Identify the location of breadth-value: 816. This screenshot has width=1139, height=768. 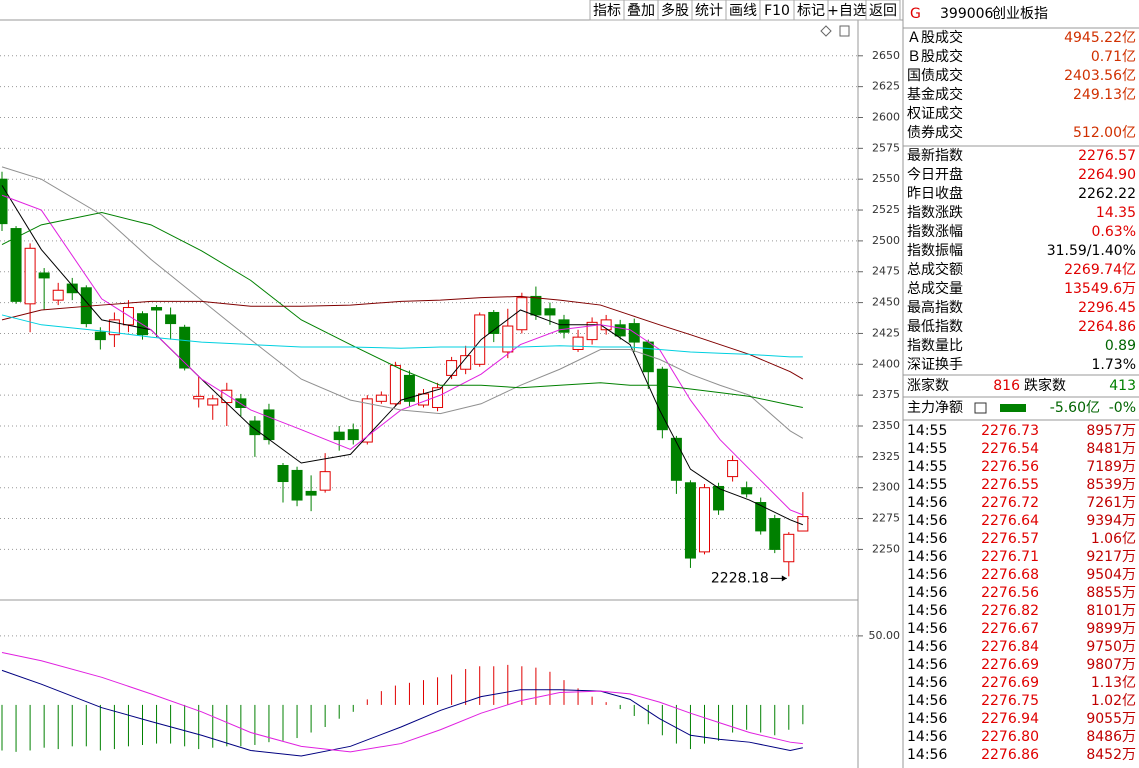
(1006, 386).